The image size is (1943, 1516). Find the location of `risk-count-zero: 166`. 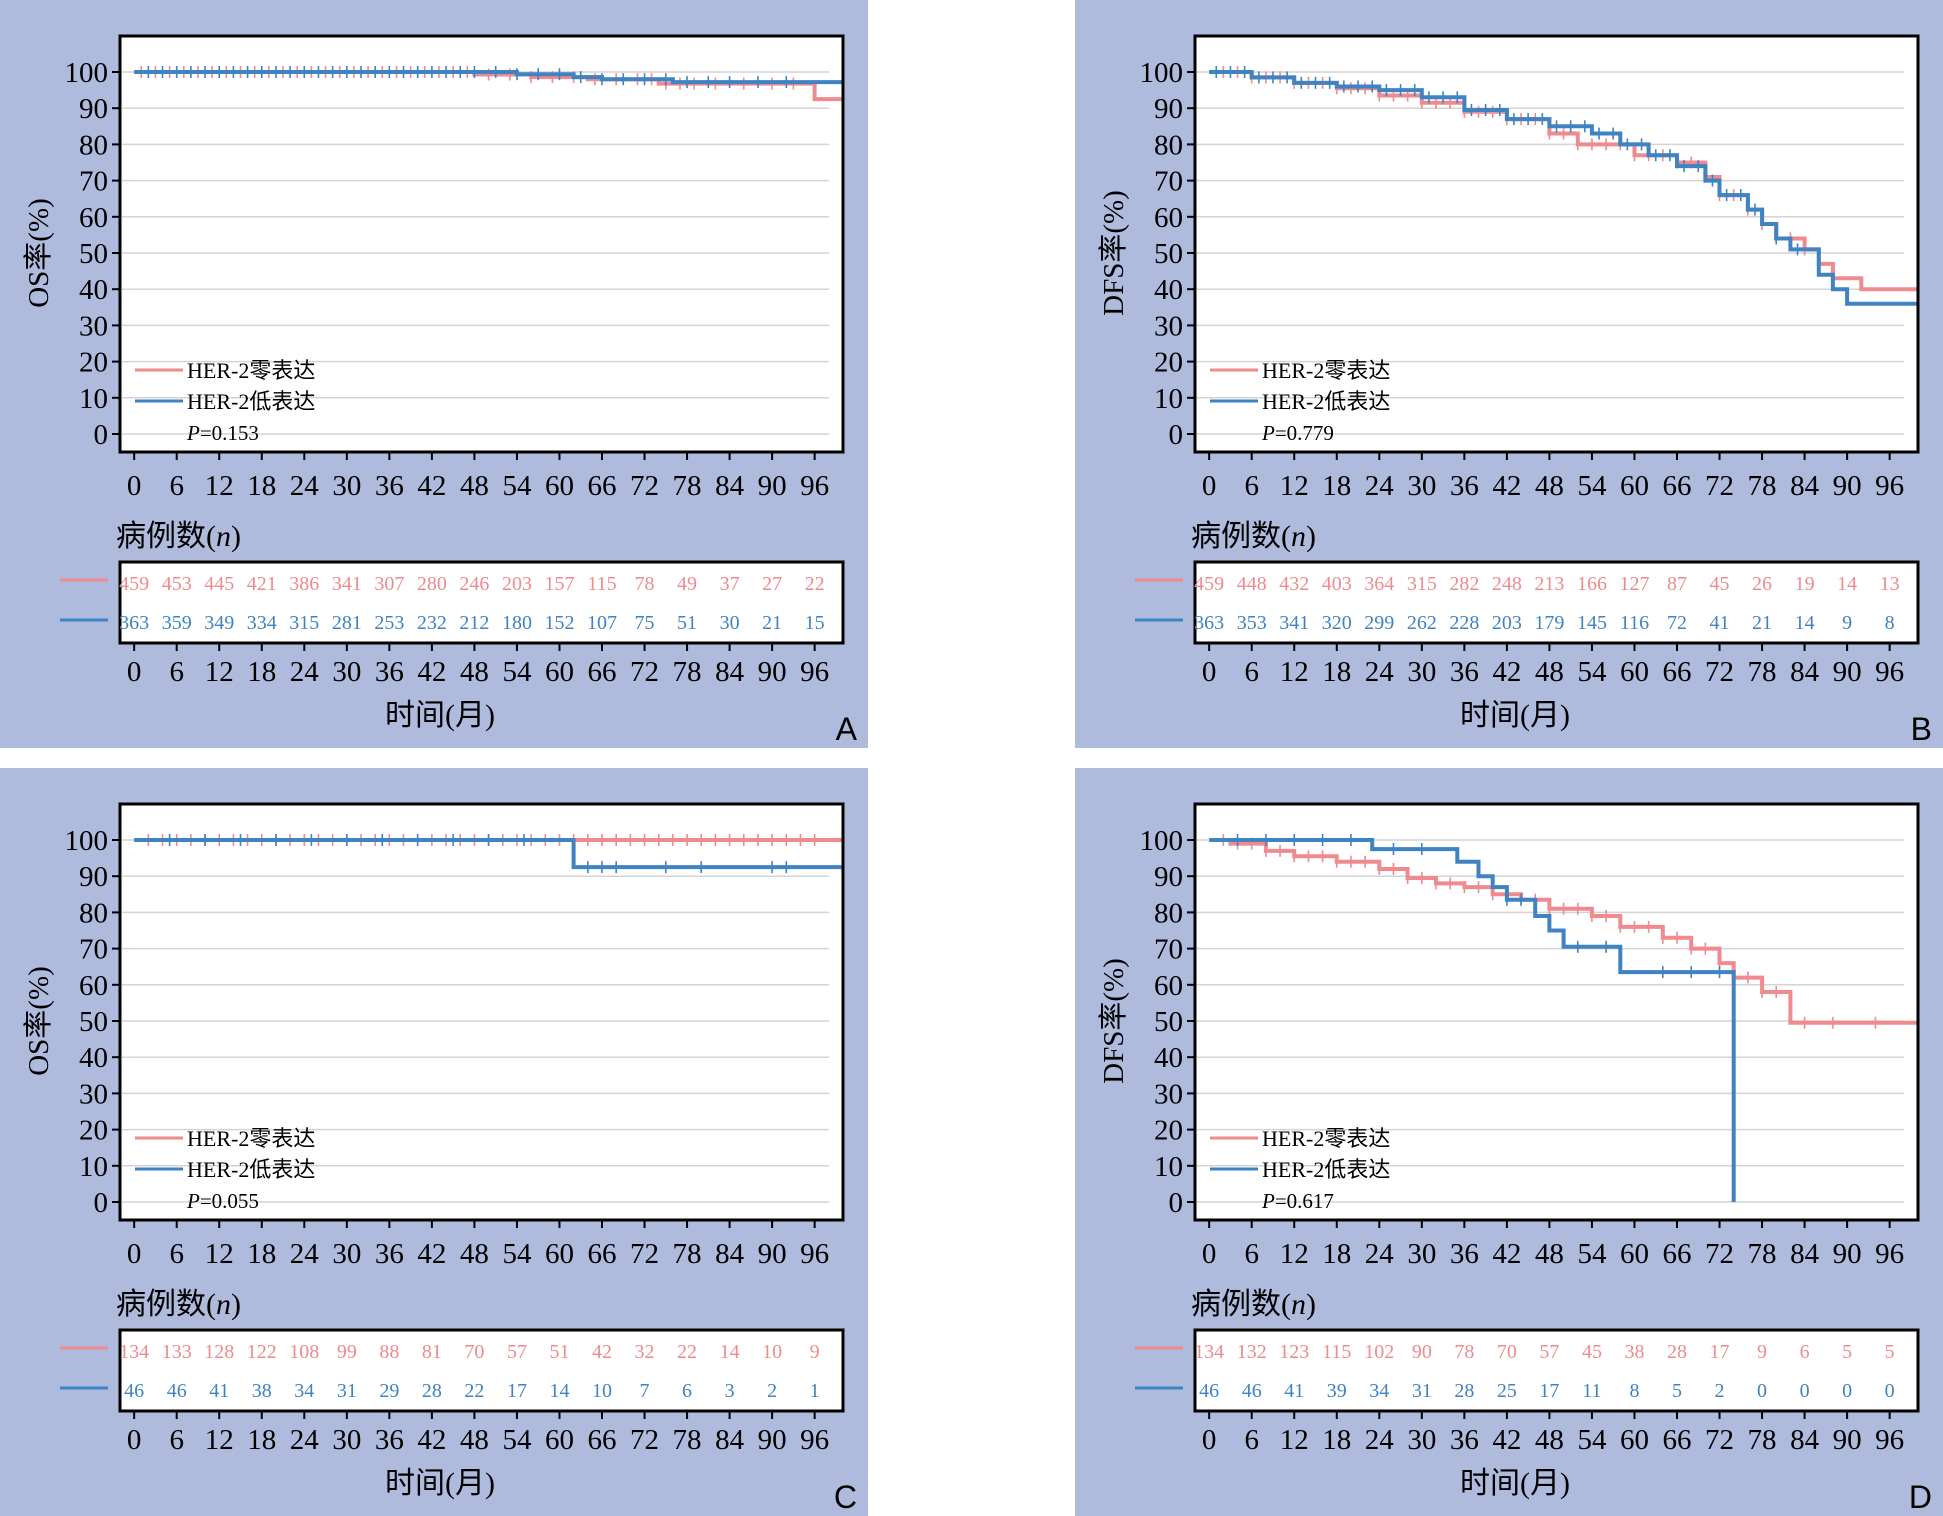

risk-count-zero: 166 is located at coordinates (1592, 584).